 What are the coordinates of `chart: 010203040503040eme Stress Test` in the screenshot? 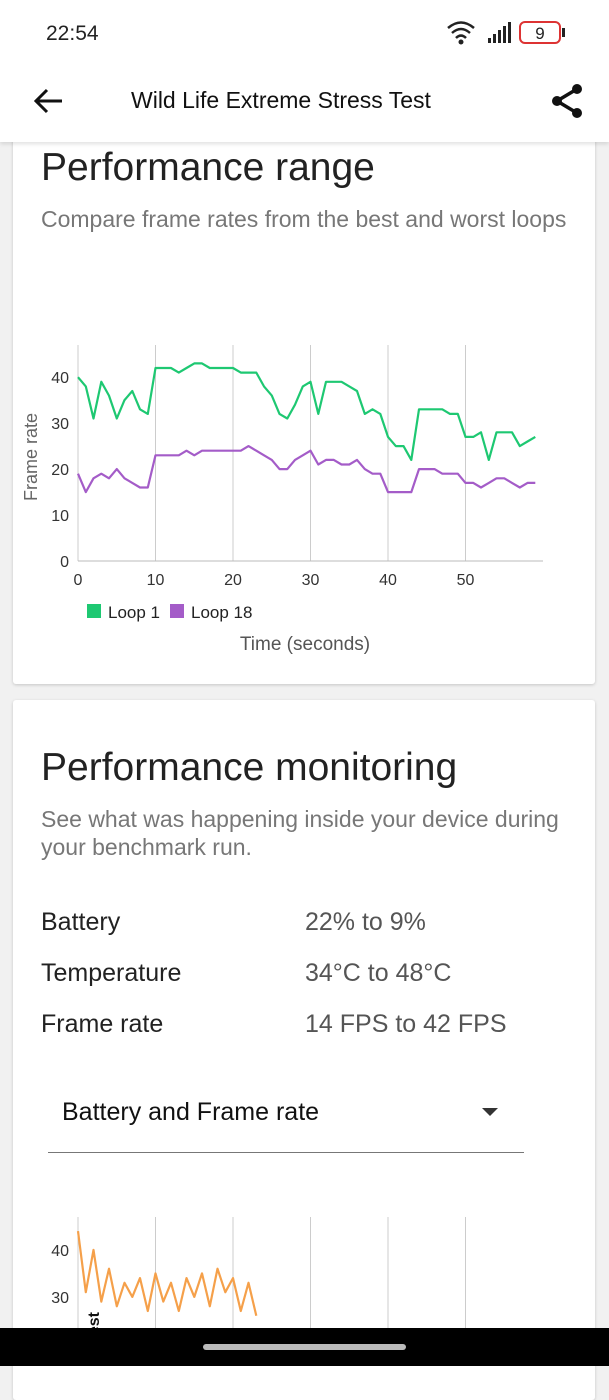 It's located at (258, 1272).